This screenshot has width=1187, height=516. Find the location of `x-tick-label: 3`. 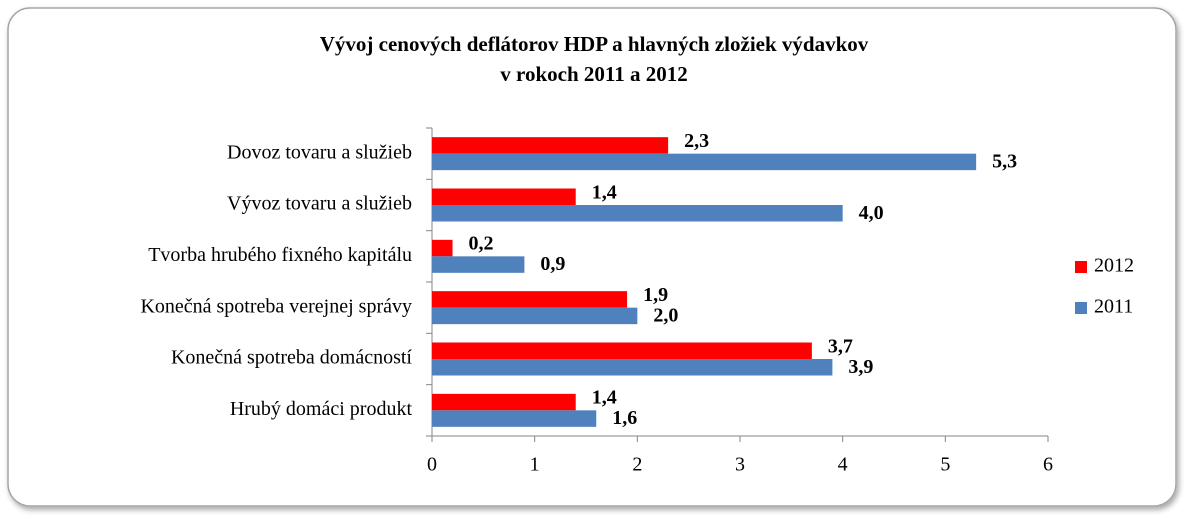

x-tick-label: 3 is located at coordinates (740, 465).